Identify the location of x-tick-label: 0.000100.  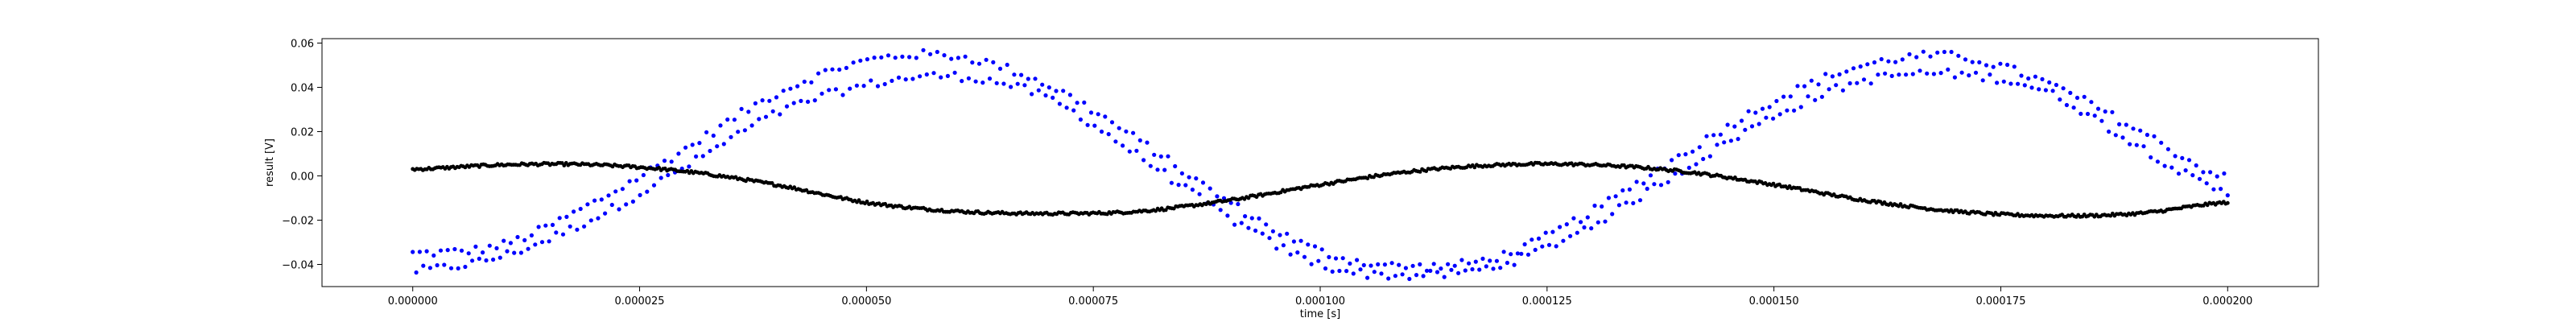
(1320, 301).